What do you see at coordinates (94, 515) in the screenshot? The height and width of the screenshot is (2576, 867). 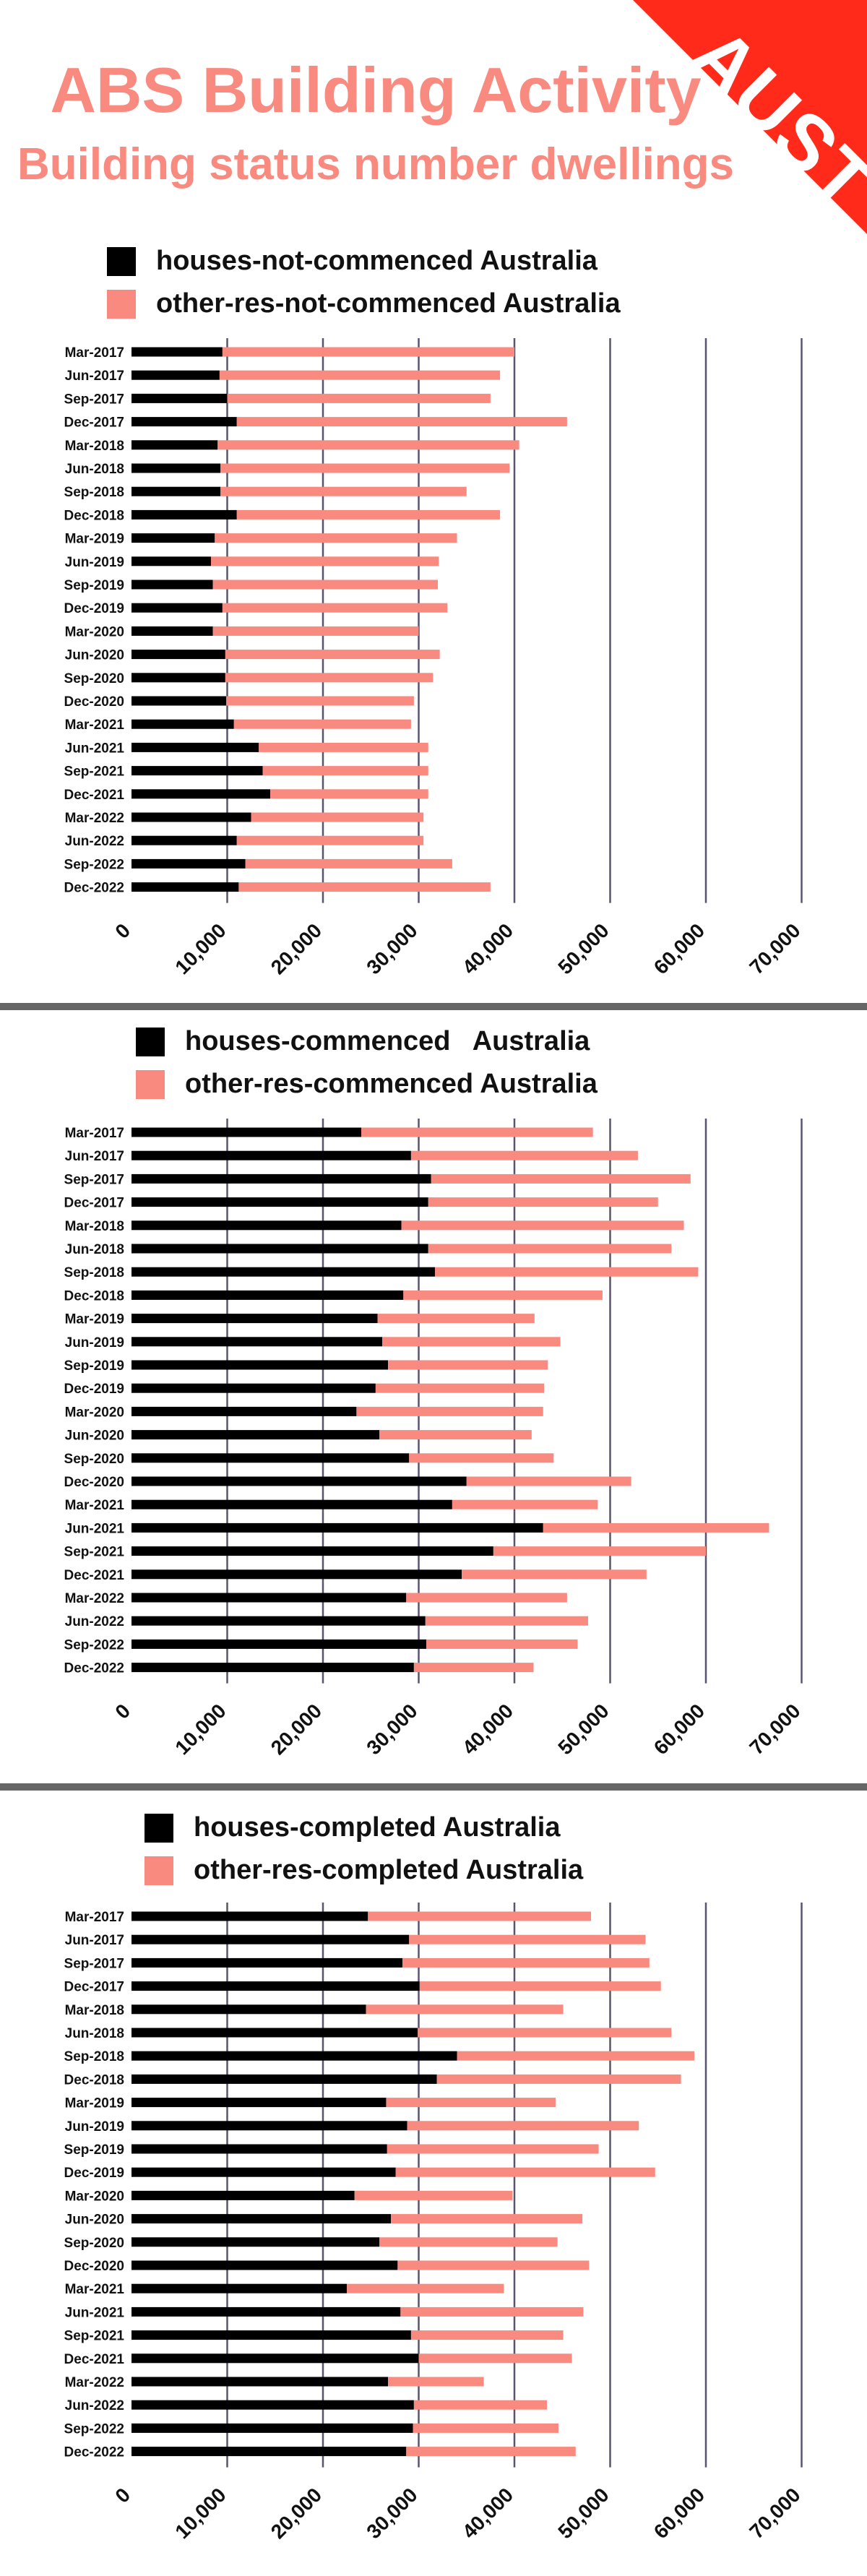 I see `category-label: Dec-2018` at bounding box center [94, 515].